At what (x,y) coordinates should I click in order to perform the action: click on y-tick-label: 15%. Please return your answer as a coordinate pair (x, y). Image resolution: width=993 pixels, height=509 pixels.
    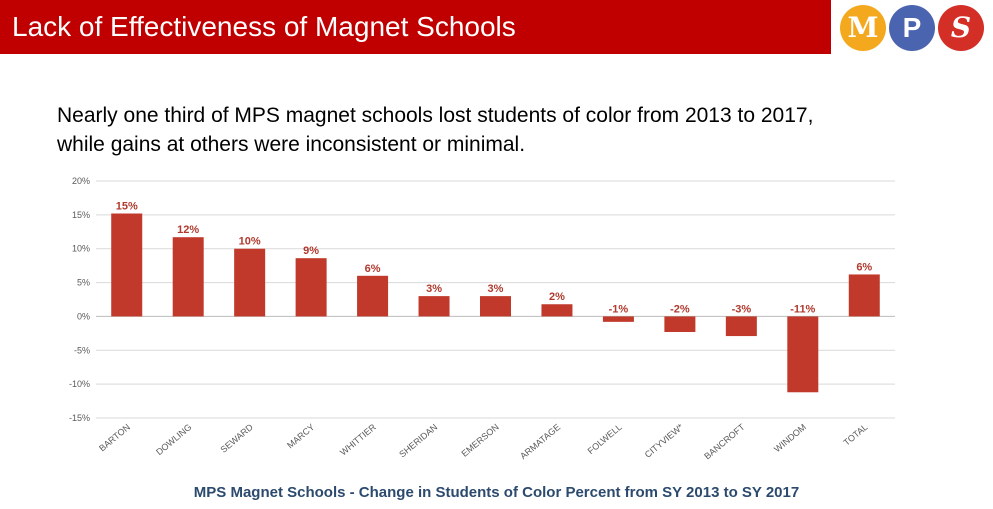
    Looking at the image, I should click on (81, 215).